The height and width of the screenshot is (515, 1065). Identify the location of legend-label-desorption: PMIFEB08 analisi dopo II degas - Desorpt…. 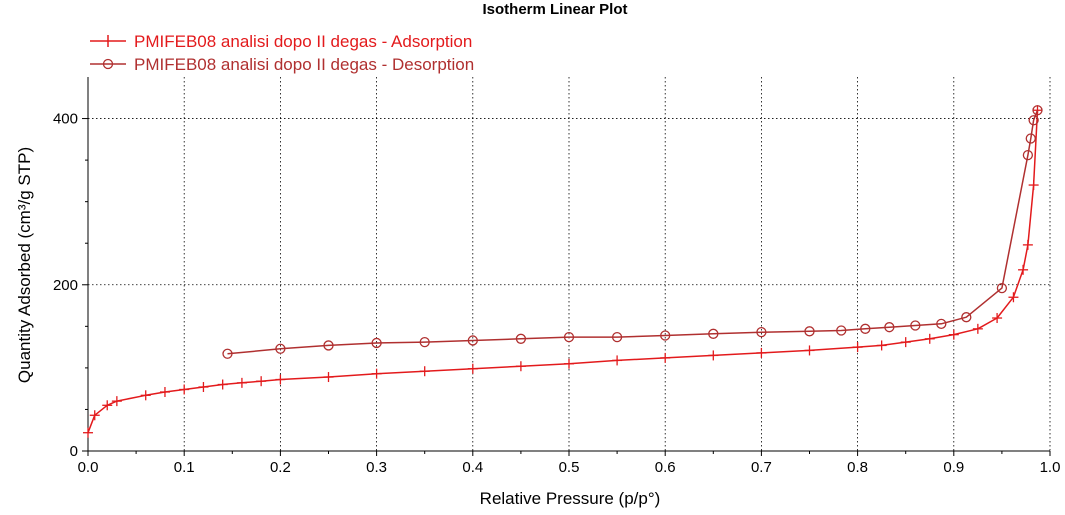
(304, 64).